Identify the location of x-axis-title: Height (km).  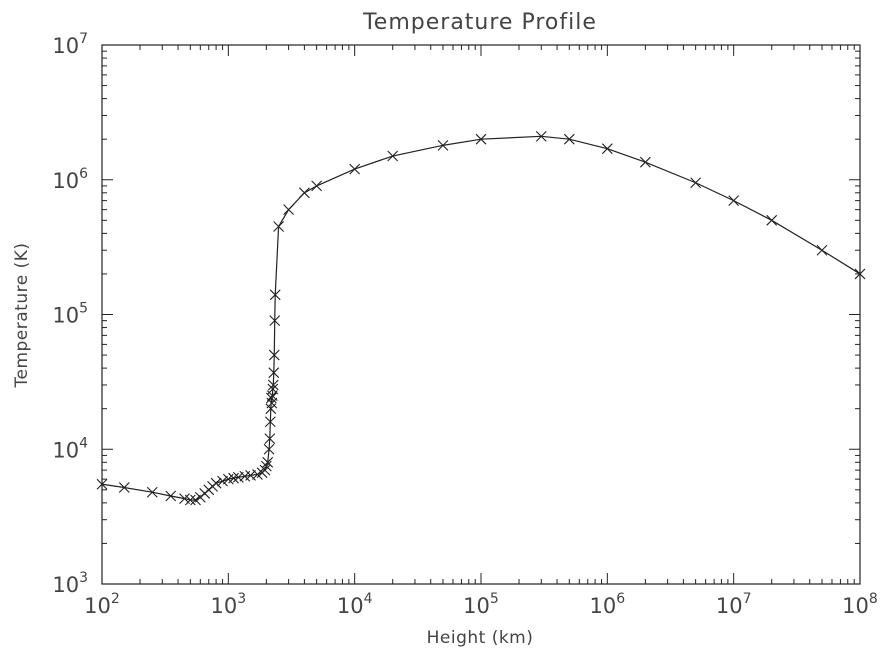
(480, 638).